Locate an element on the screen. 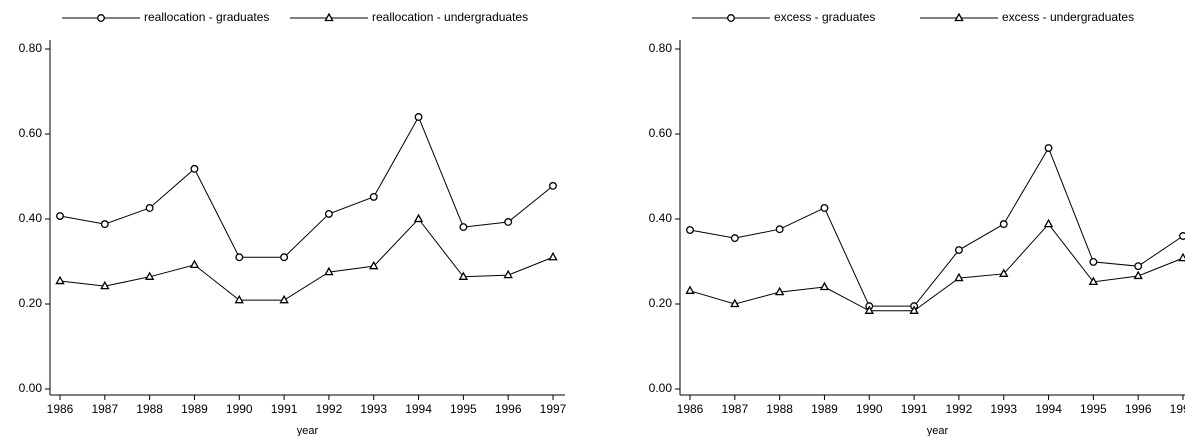 This screenshot has height=436, width=1185. legend-label: reallocation - graduates is located at coordinates (206, 17).